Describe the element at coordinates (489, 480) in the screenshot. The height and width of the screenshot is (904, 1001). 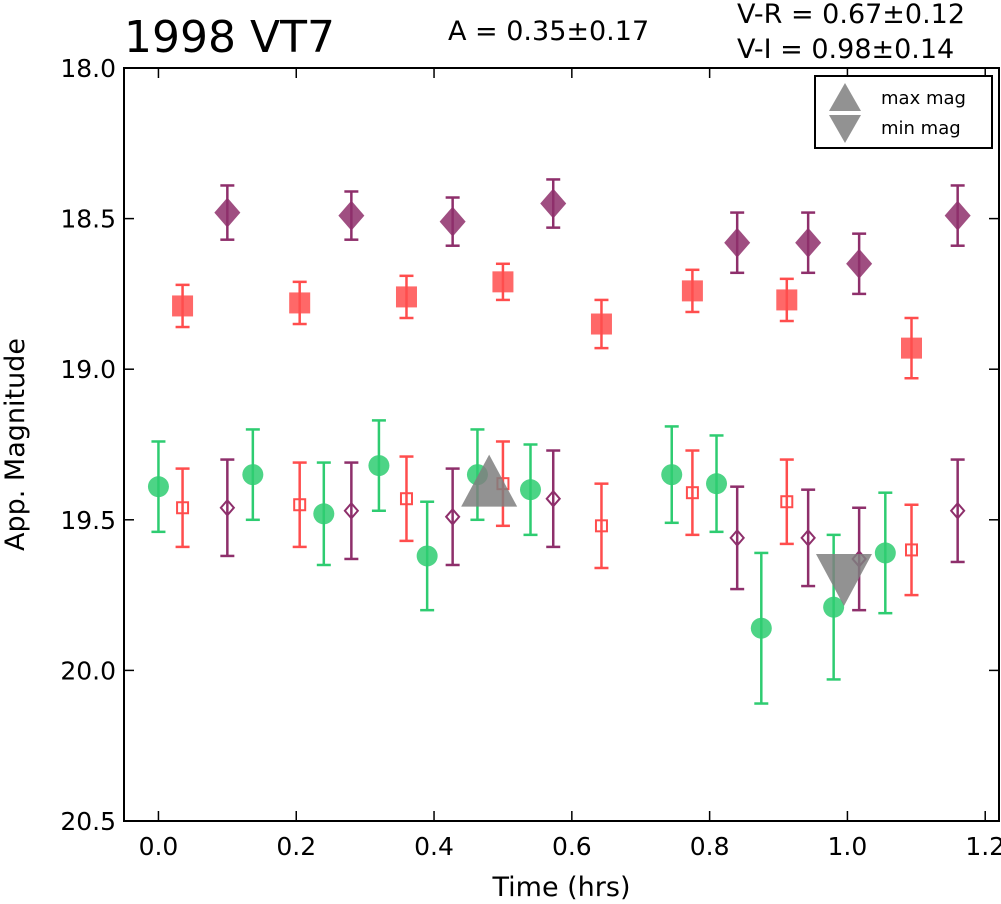
I see `max-mag-marker` at that location.